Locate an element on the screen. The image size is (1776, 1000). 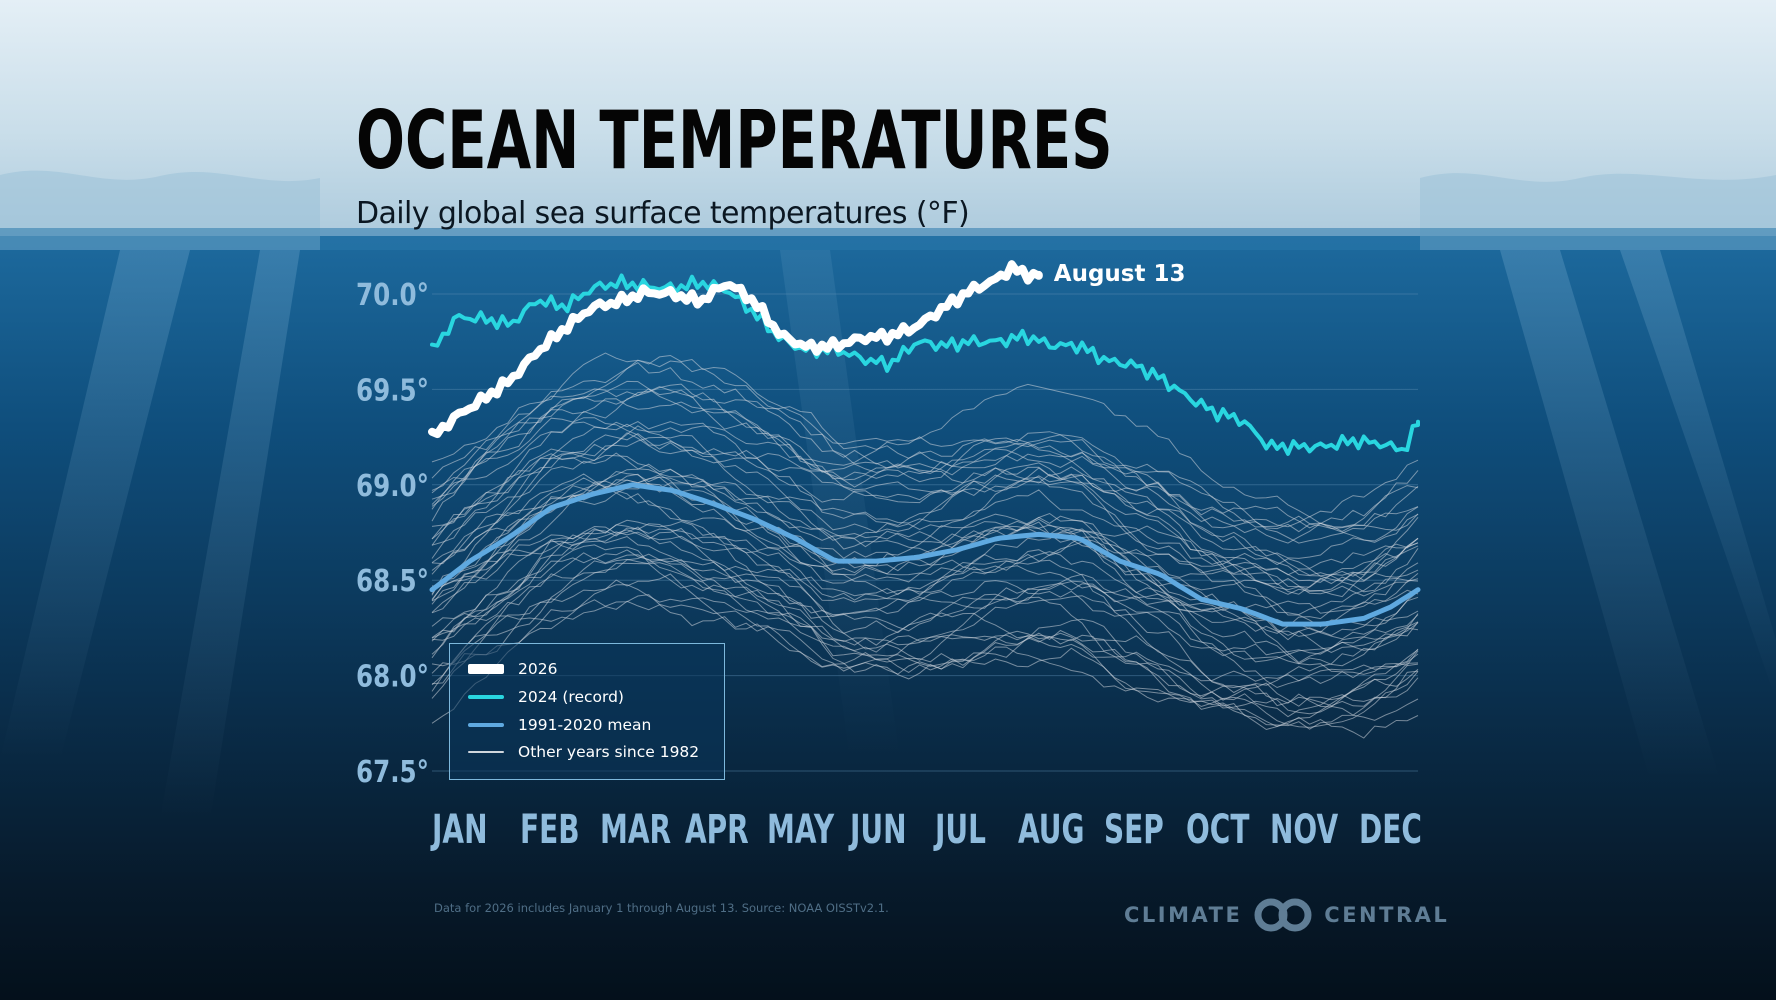
legend-label: 1991-2020 mean is located at coordinates (585, 725).